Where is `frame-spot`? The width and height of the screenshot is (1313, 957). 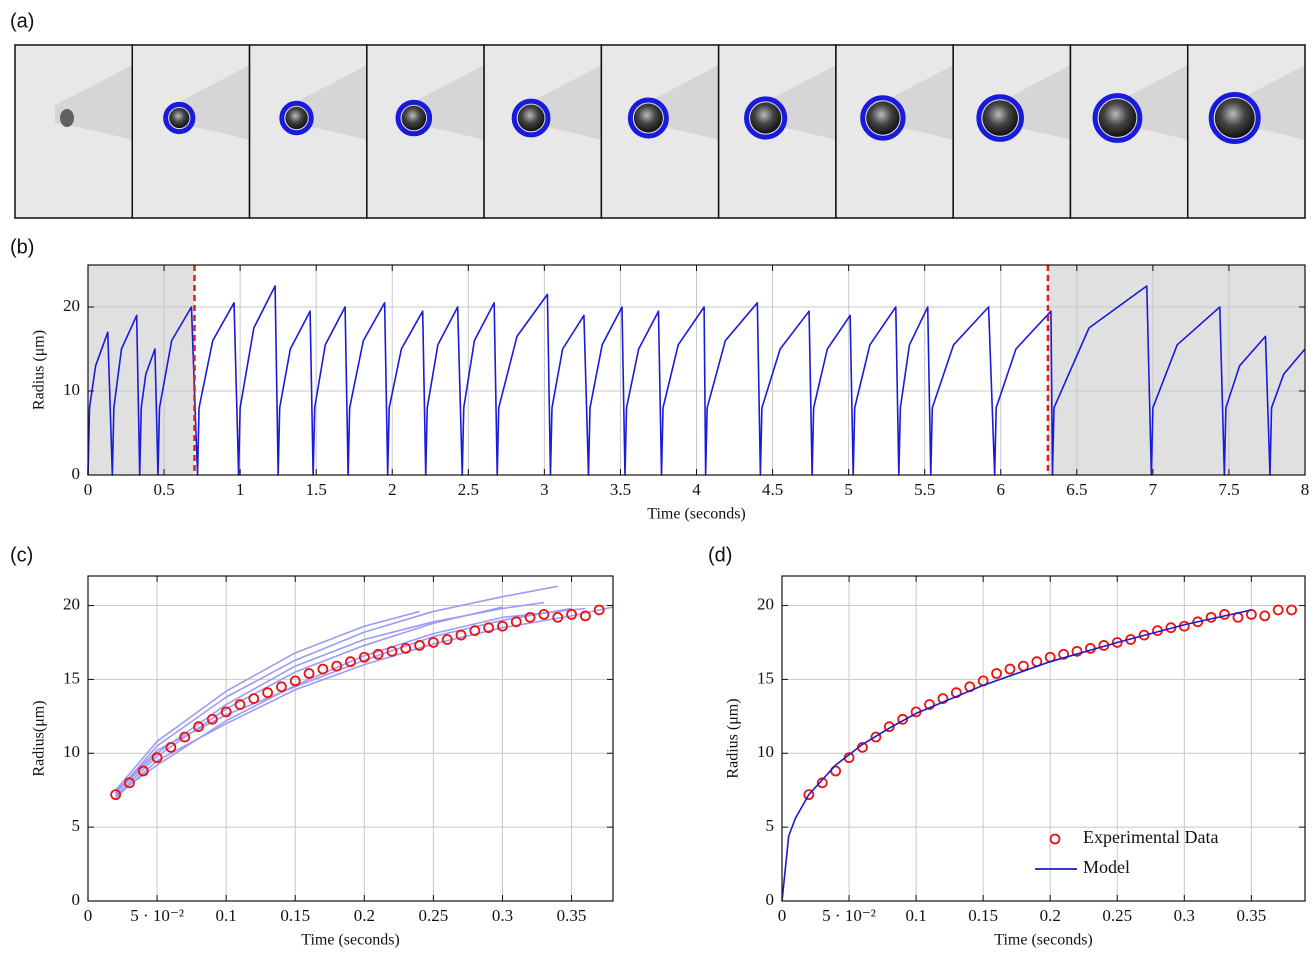 frame-spot is located at coordinates (67, 118).